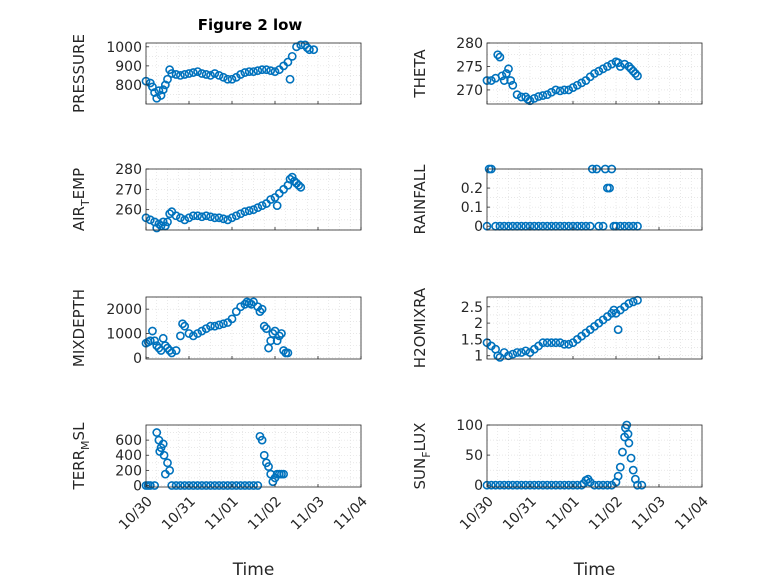 The image size is (778, 583). I want to click on y-tick-label: 800, so click(128, 86).